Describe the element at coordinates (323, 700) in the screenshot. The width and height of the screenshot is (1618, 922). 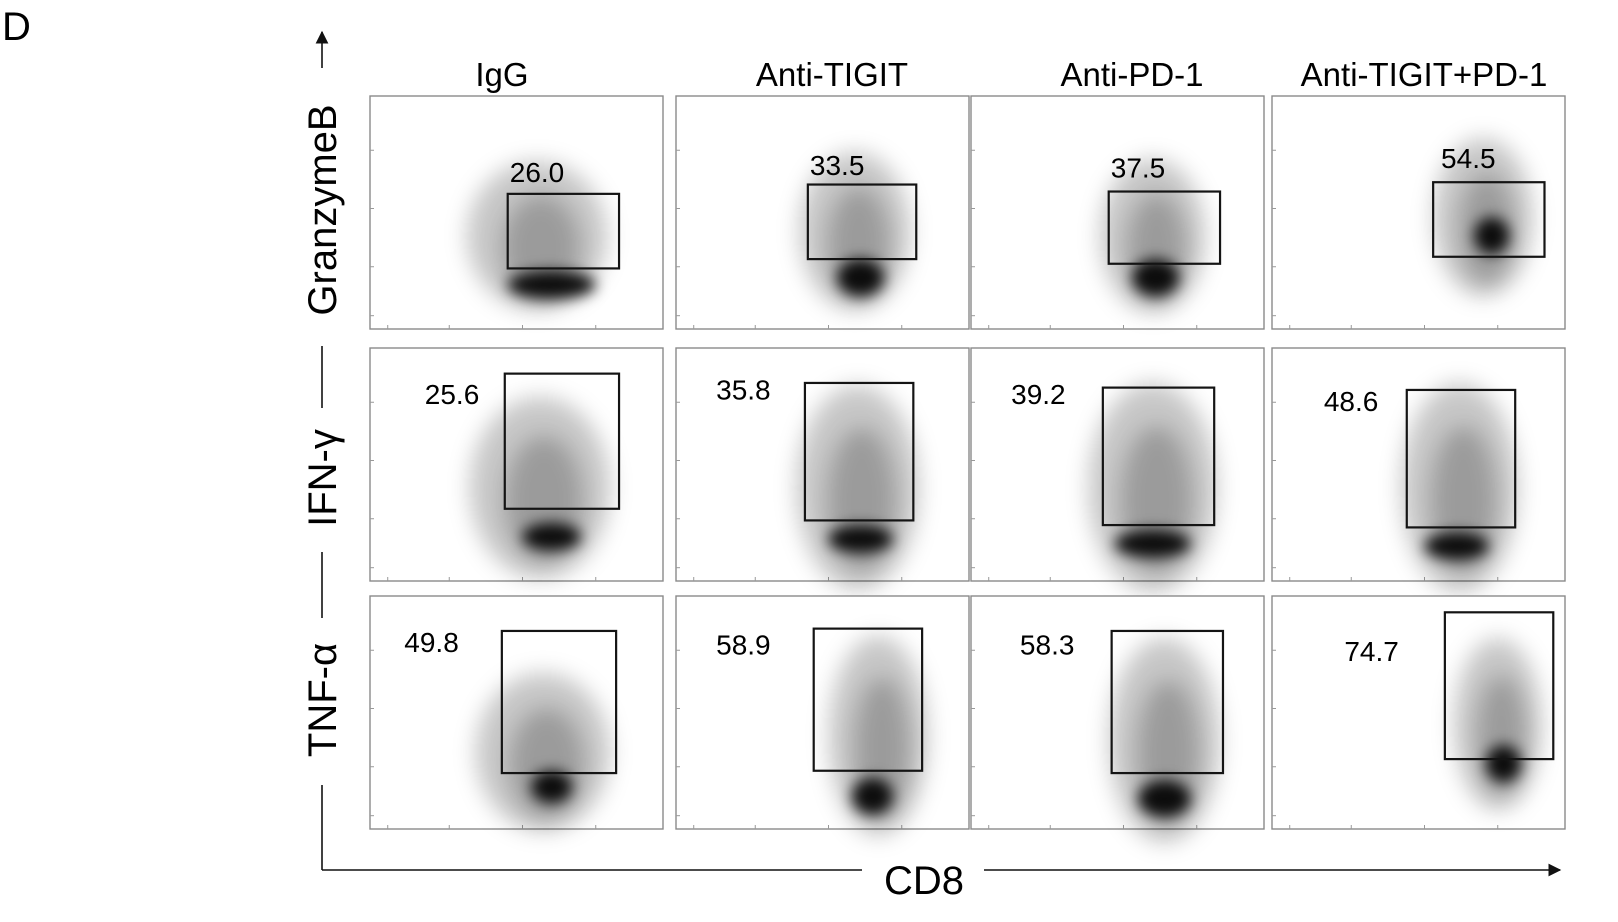
I see `row-axis-title-tnf-alpha: TNF-α` at that location.